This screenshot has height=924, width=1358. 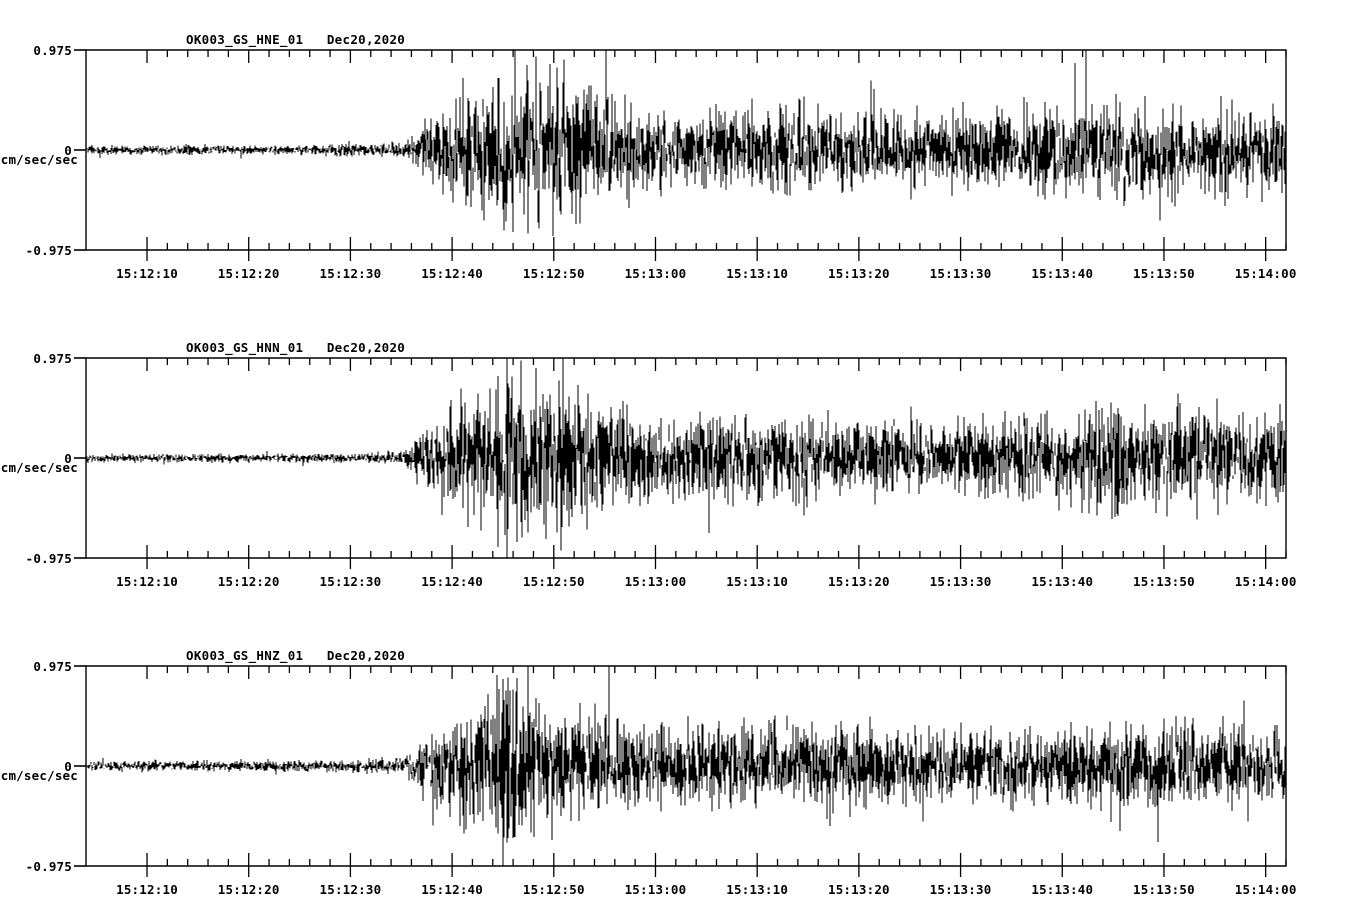 What do you see at coordinates (52, 666) in the screenshot?
I see `y-tick-label-hnz-top: 0.975` at bounding box center [52, 666].